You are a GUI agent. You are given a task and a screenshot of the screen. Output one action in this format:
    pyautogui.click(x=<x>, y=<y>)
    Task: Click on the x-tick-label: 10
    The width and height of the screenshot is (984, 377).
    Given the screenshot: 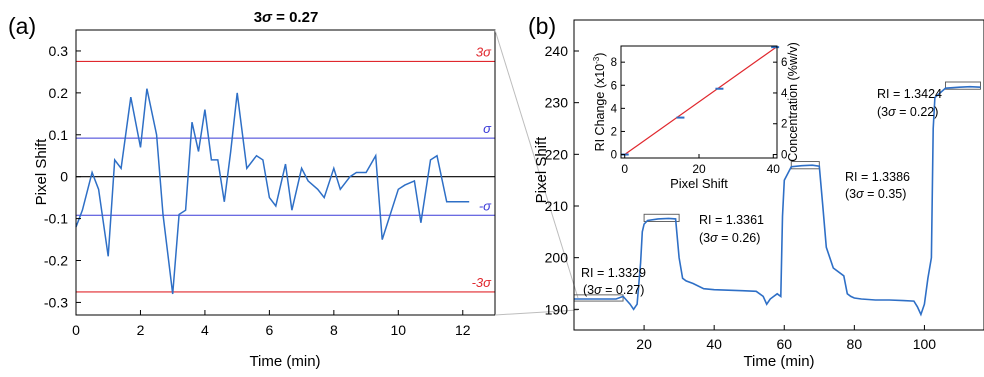 What is the action you would take?
    pyautogui.click(x=399, y=330)
    